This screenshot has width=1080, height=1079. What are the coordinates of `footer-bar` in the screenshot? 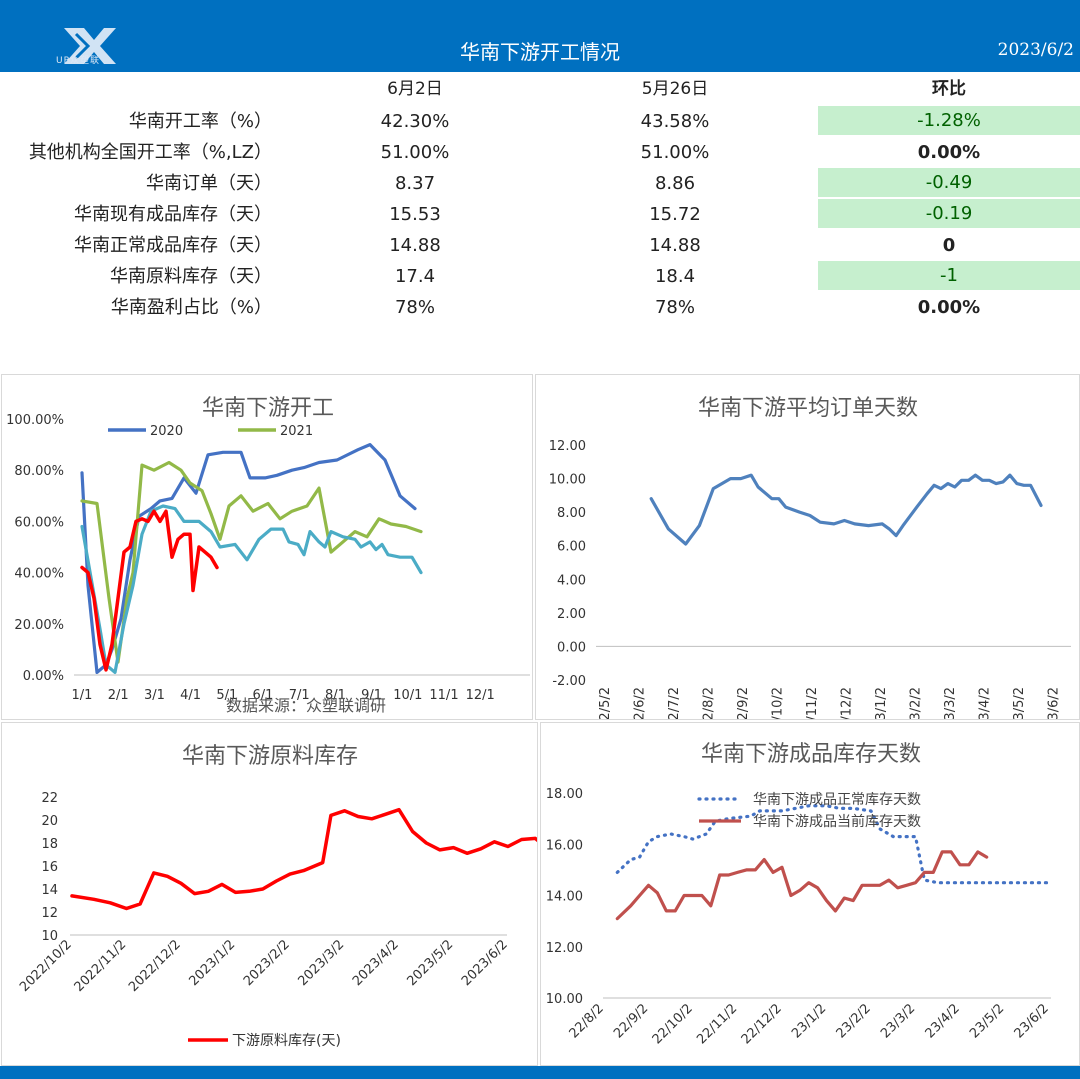 It's located at (540, 1072).